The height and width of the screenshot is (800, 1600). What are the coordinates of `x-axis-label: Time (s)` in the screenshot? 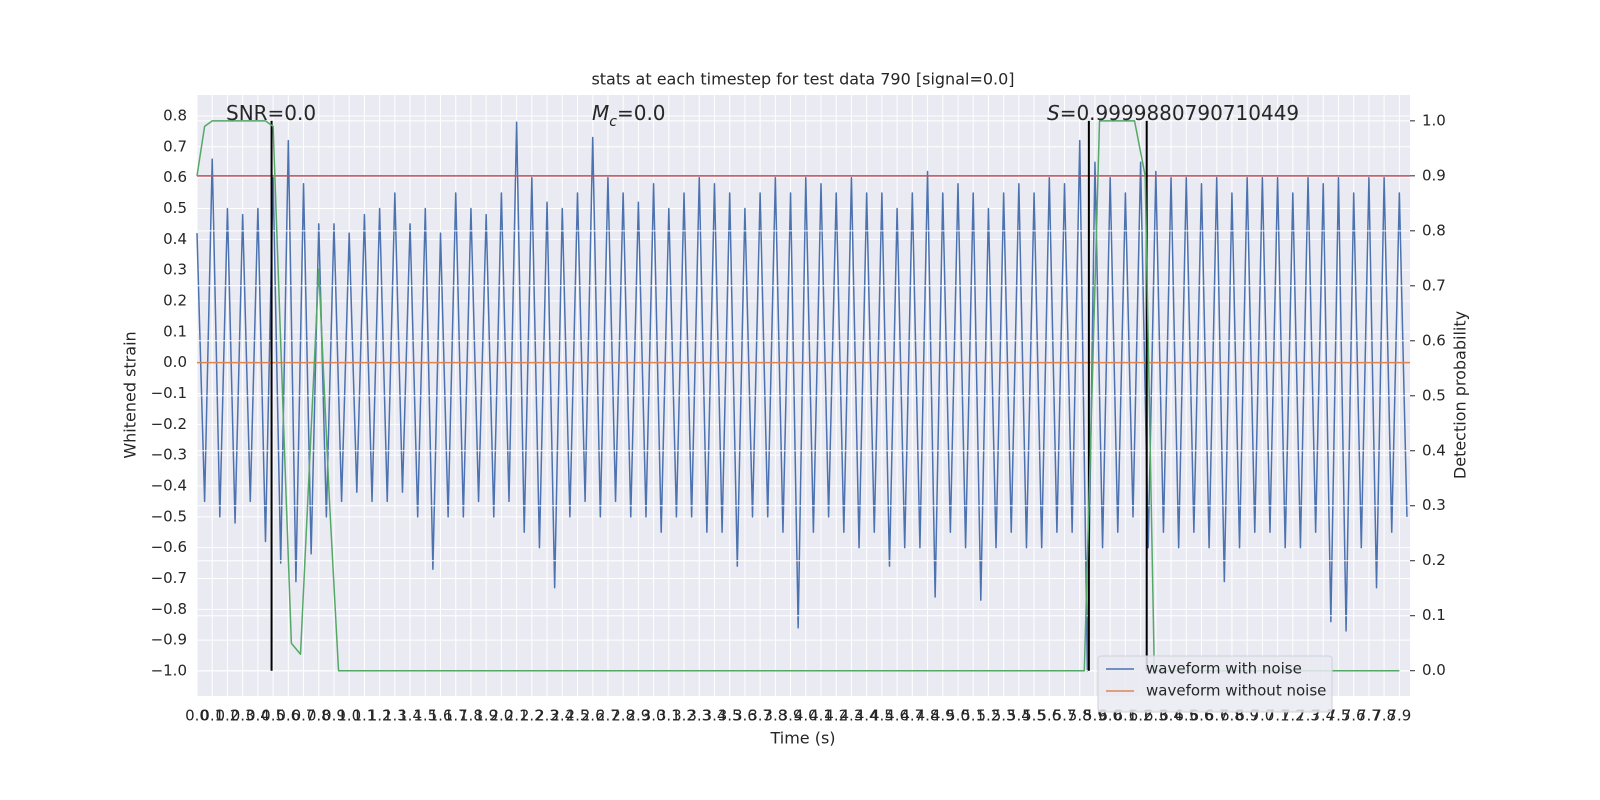 It's located at (802, 738).